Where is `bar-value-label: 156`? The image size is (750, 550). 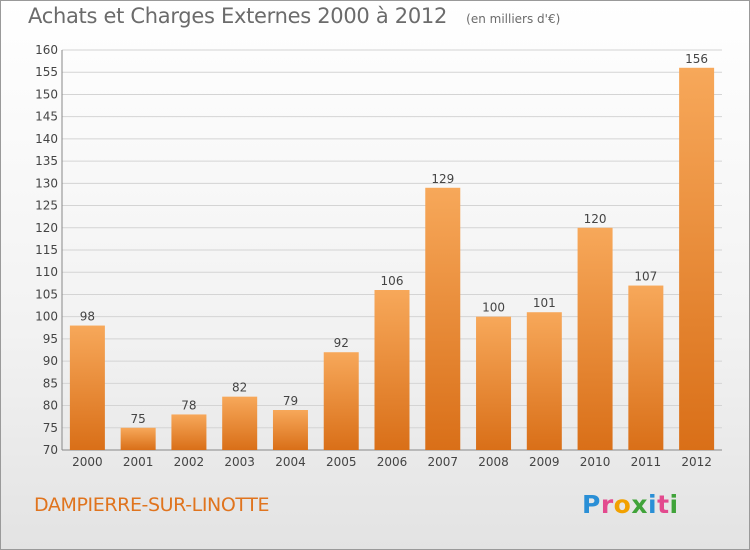 bar-value-label: 156 is located at coordinates (696, 59).